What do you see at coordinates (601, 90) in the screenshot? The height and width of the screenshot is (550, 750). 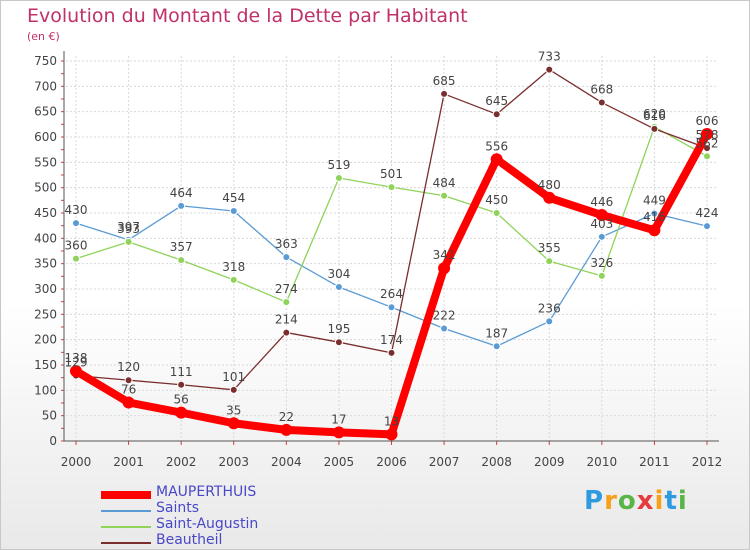 I see `data-label: 668` at bounding box center [601, 90].